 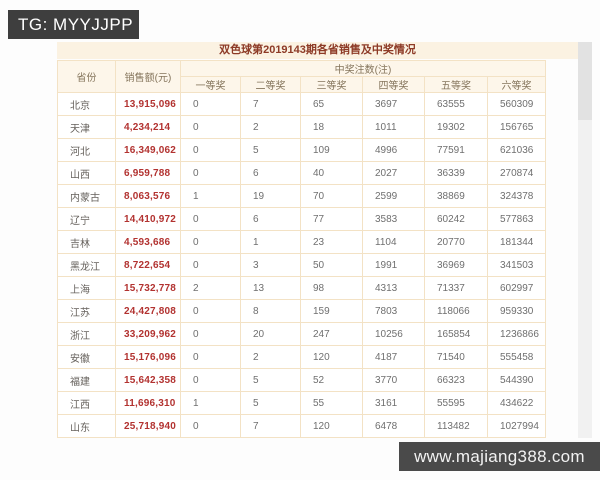 I want to click on table-row: 山东 25,718,940 0 7 120 6478 113482 1027994, so click(x=302, y=426).